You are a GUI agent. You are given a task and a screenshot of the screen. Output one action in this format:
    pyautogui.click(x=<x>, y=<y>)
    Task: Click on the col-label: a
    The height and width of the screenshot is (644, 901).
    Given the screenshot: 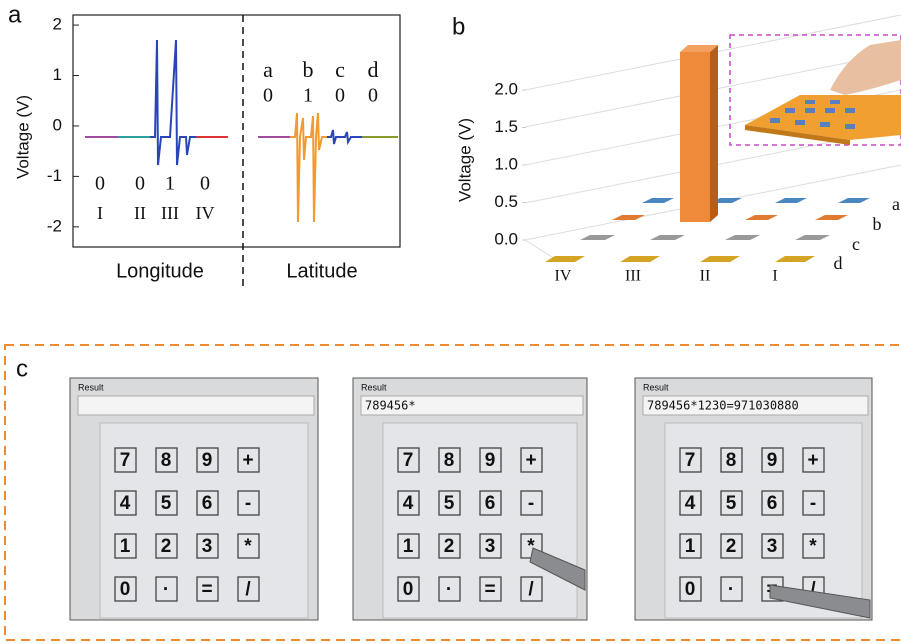 What is the action you would take?
    pyautogui.click(x=896, y=204)
    